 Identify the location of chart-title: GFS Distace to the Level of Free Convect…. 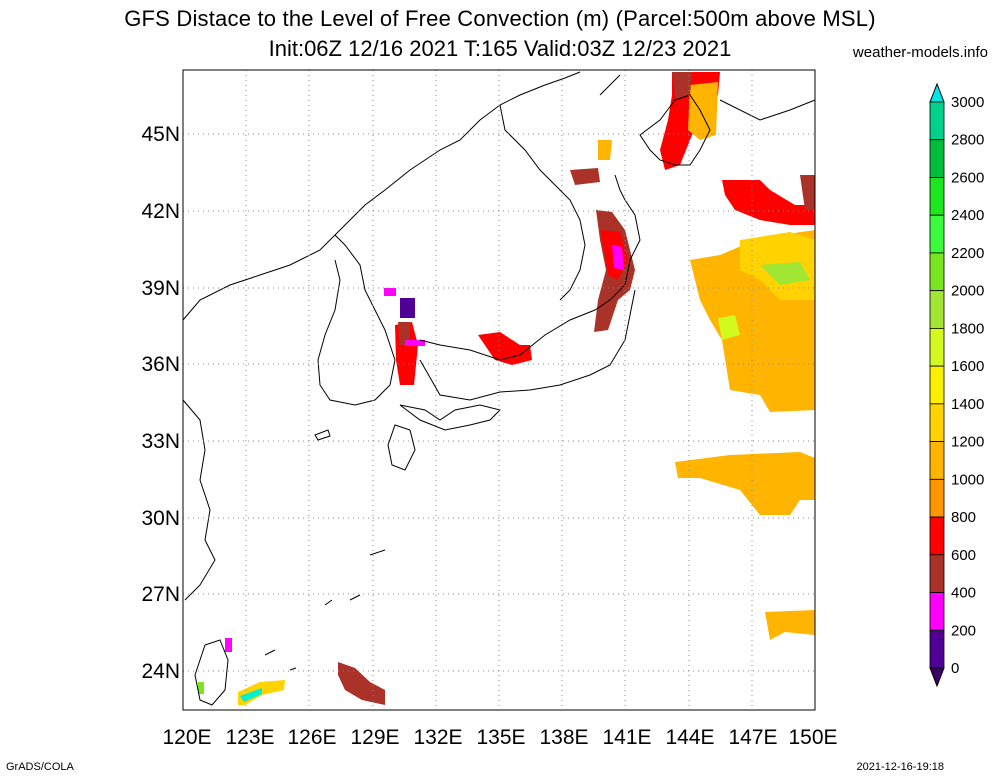
(500, 18).